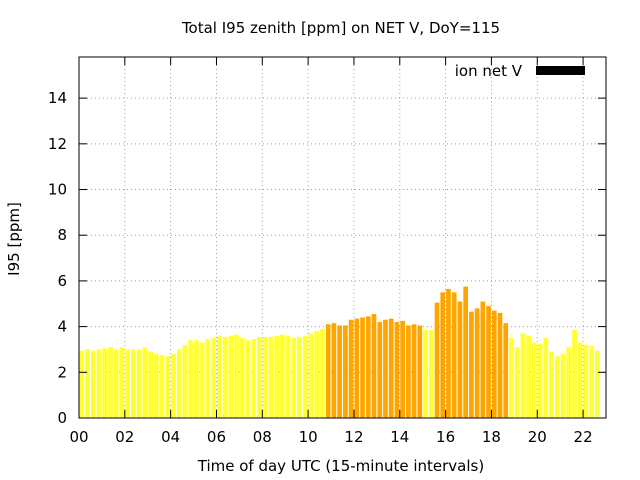  Describe the element at coordinates (170, 437) in the screenshot. I see `x-tick-label: 04` at that location.